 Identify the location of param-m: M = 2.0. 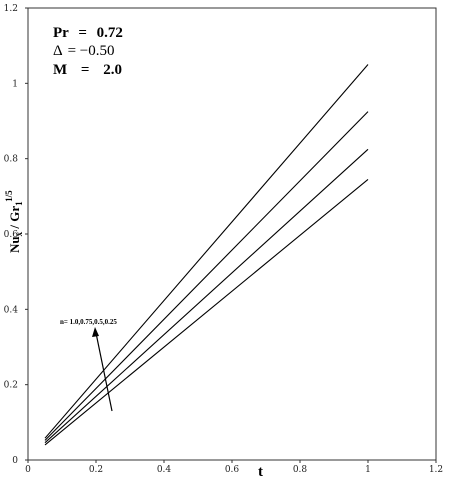
(87, 70).